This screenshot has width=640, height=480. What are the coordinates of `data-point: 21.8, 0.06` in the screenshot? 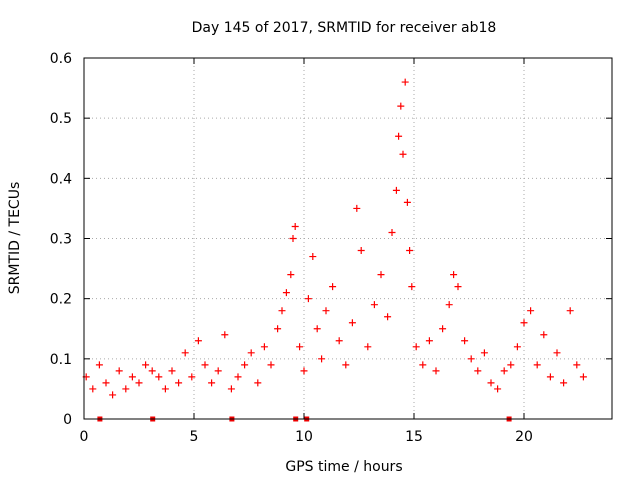 It's located at (564, 383).